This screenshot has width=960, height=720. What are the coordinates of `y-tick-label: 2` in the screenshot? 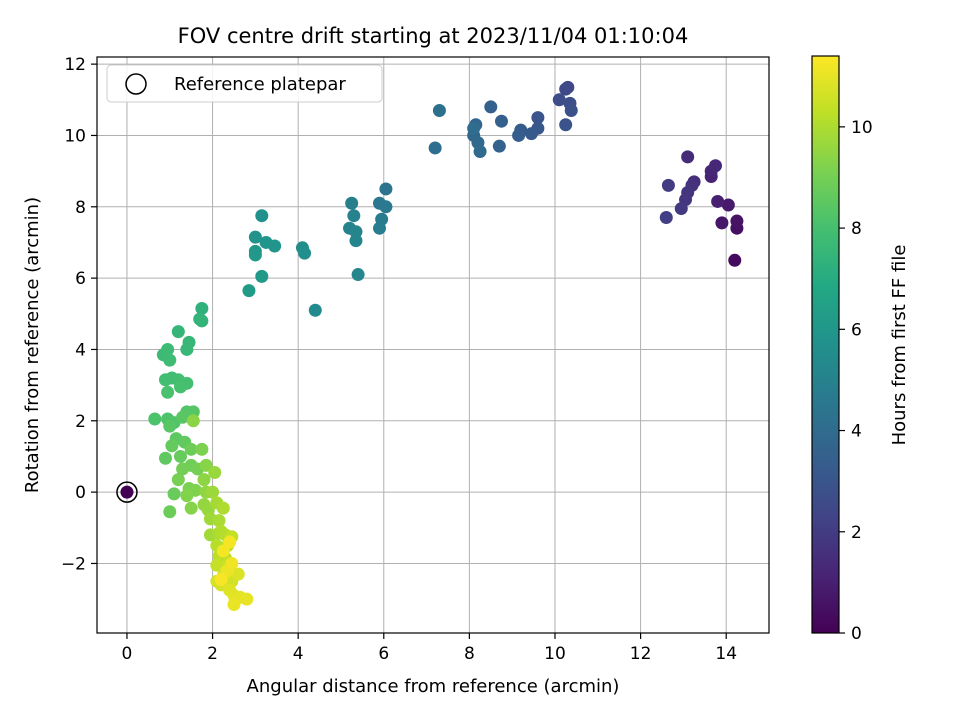 It's located at (80, 422).